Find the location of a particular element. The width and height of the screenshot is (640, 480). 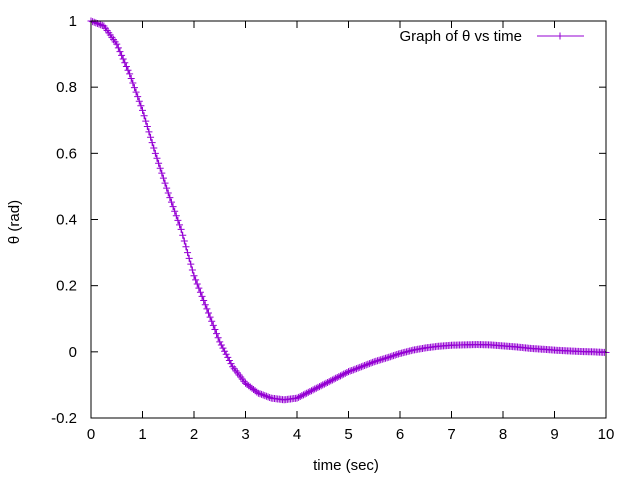

x-tick-label: 1 is located at coordinates (142, 434).